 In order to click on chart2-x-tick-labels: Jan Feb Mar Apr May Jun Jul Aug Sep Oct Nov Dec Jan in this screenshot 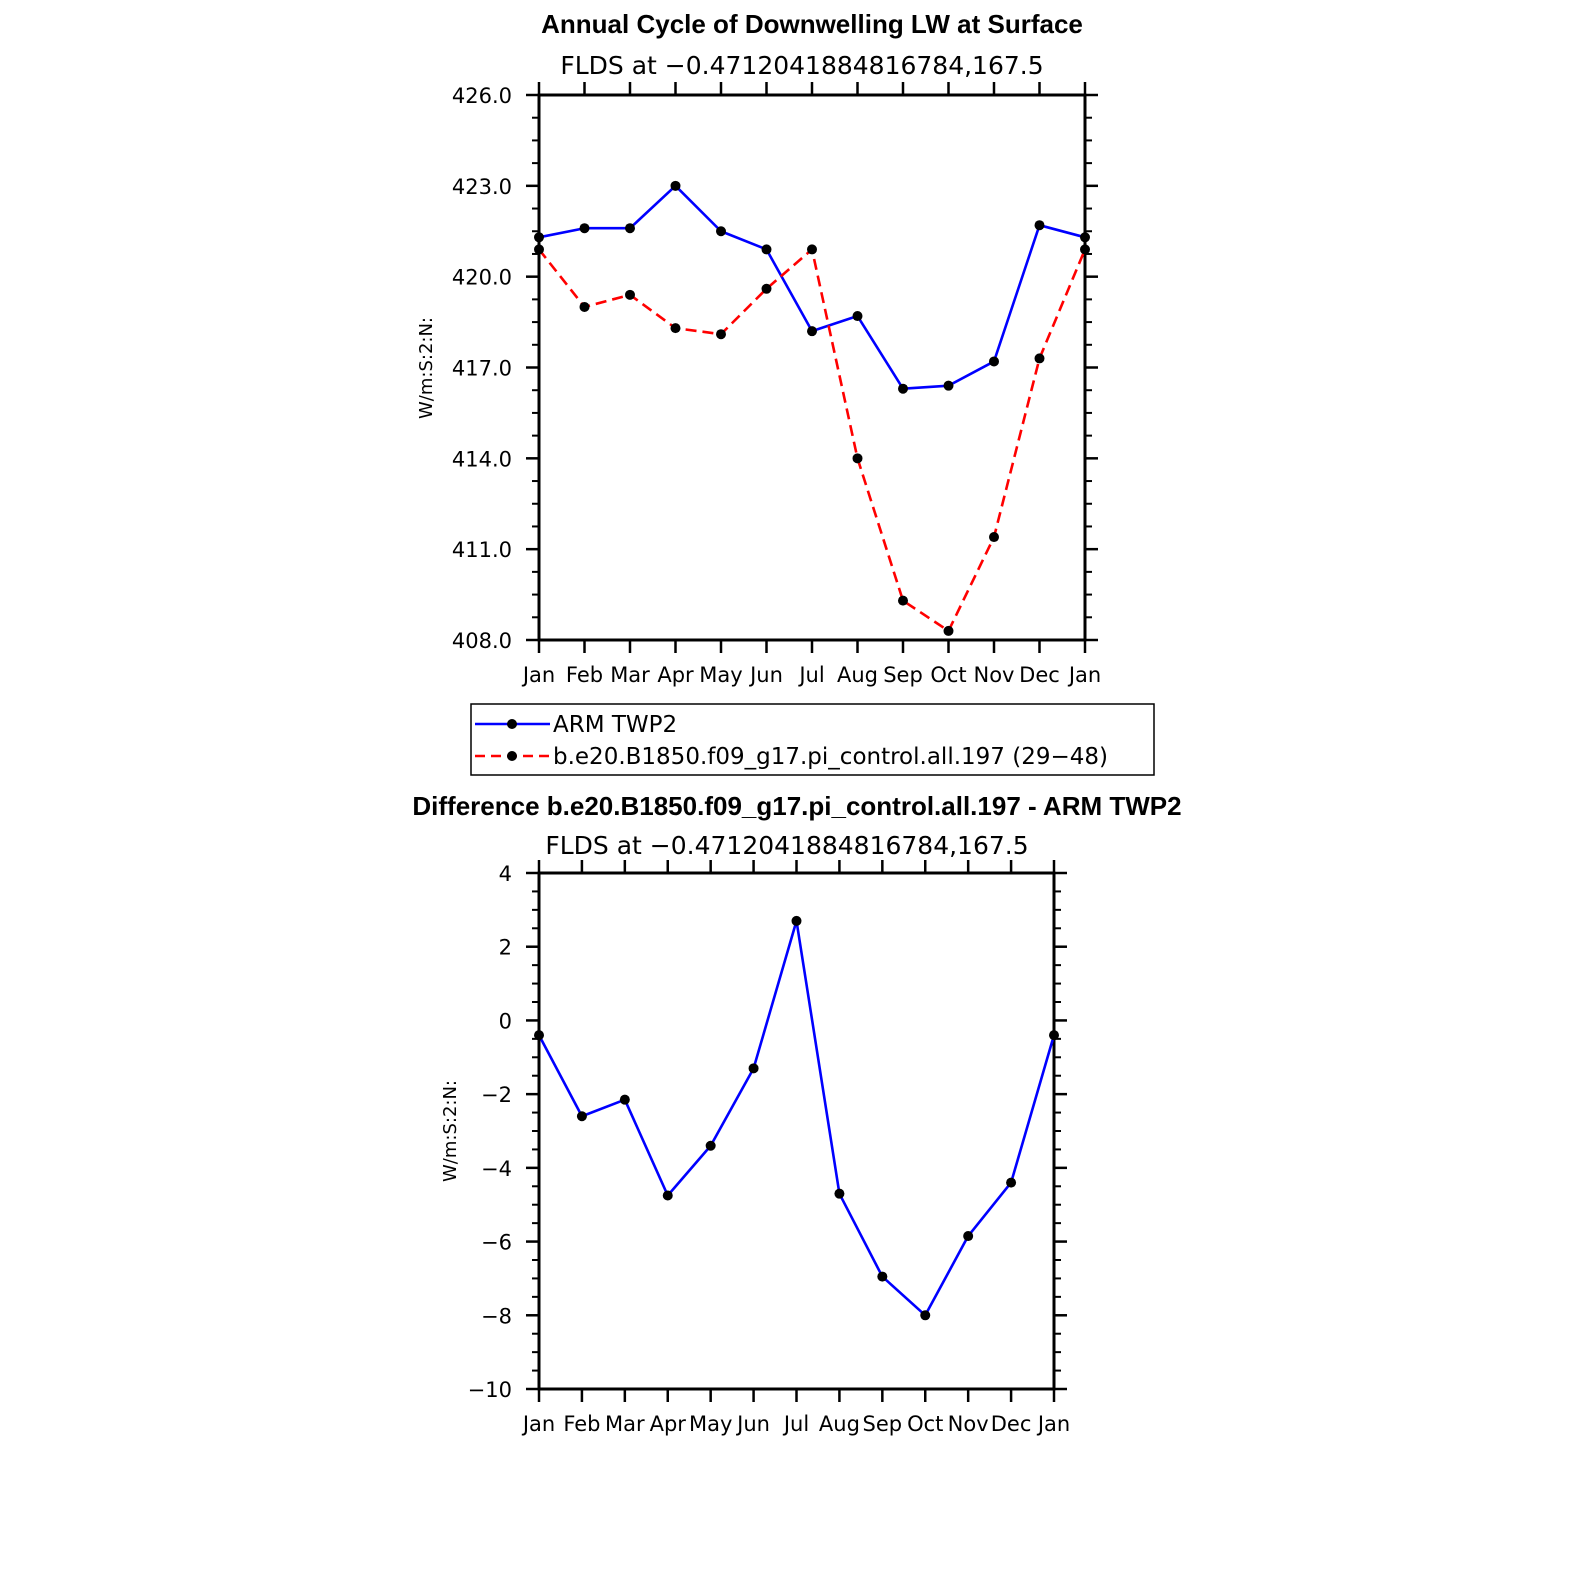, I will do `click(795, 1424)`.